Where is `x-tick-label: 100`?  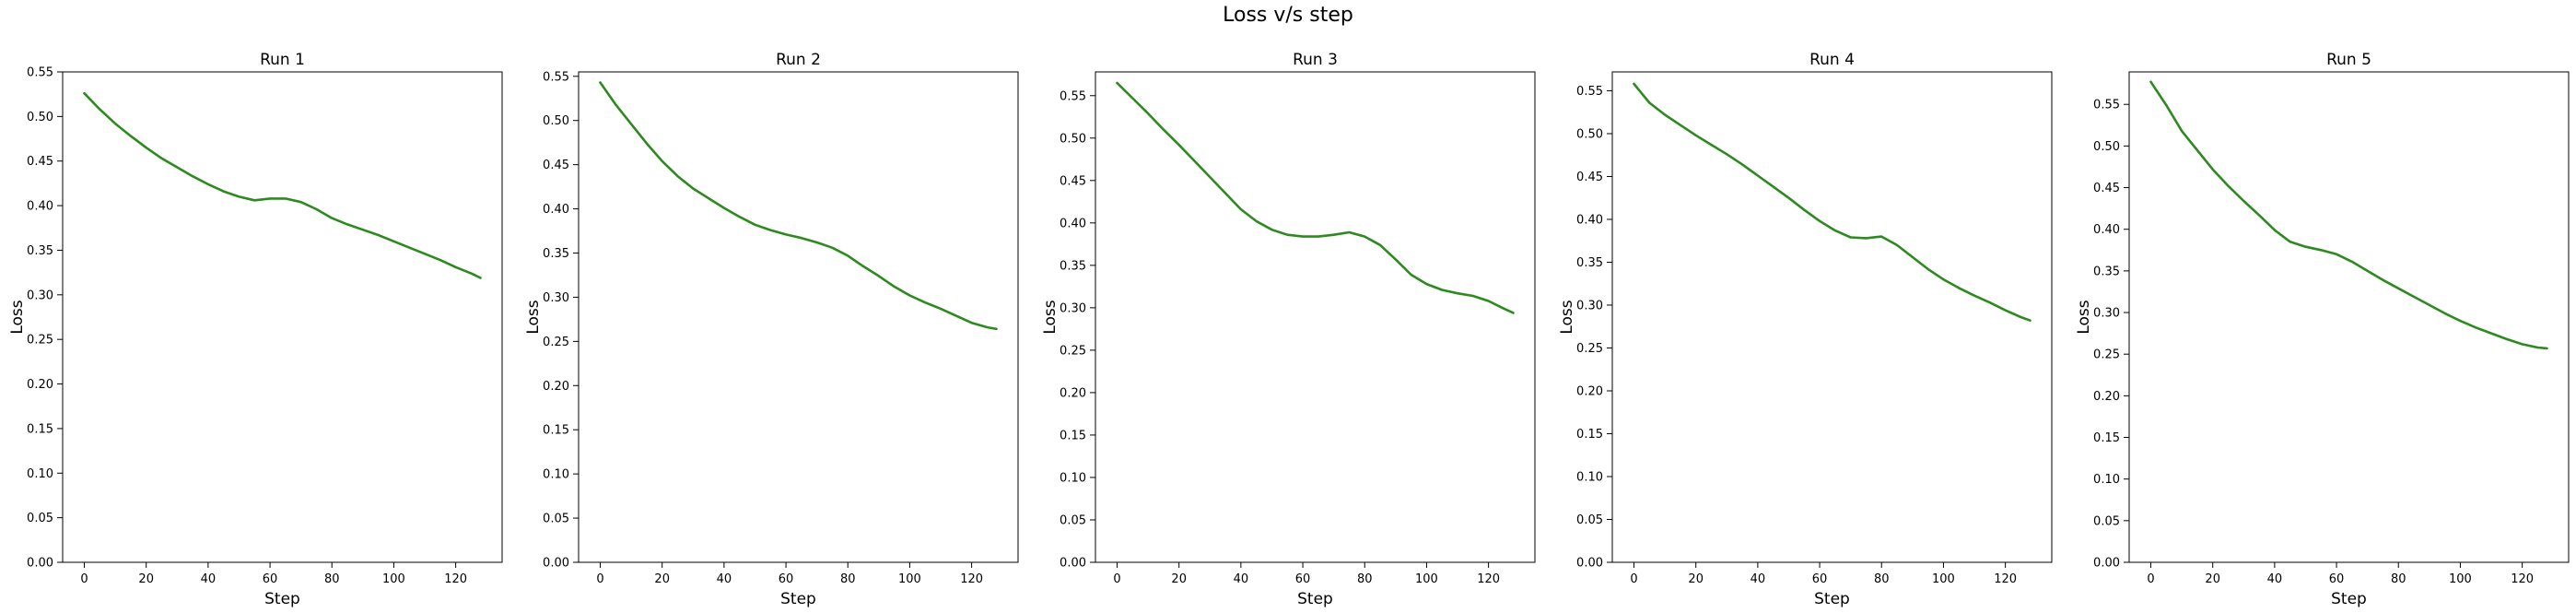 x-tick-label: 100 is located at coordinates (1943, 579).